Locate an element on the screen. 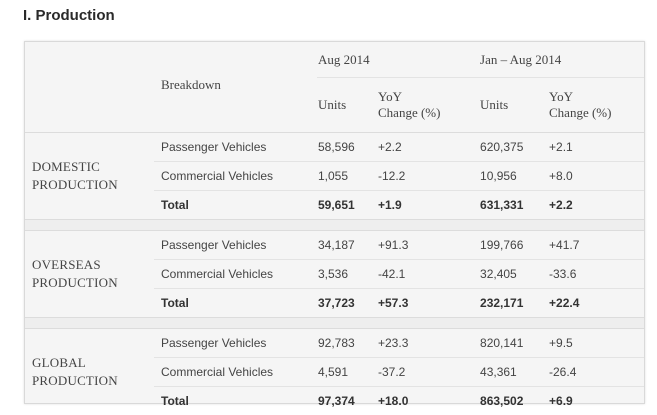 The width and height of the screenshot is (657, 415). breakdown-header: Breakdown is located at coordinates (235, 87).